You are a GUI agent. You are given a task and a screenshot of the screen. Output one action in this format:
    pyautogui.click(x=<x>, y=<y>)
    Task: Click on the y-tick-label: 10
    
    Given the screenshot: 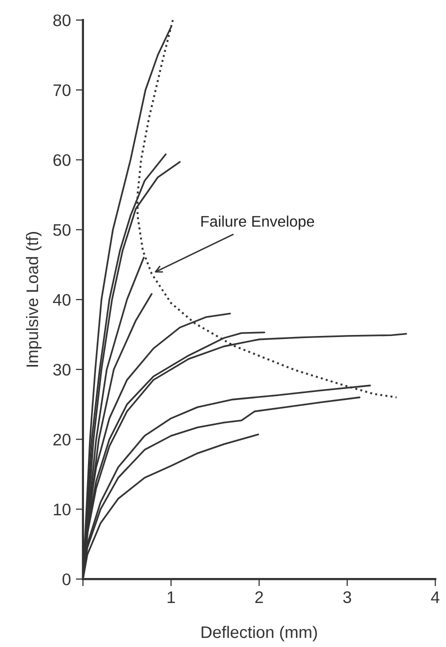 What is the action you would take?
    pyautogui.click(x=62, y=510)
    